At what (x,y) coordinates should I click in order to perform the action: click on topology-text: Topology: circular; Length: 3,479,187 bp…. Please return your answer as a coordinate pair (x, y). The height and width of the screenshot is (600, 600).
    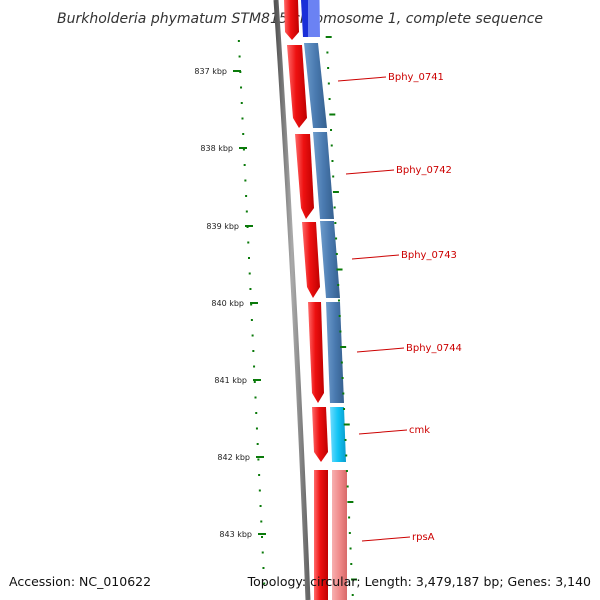
    Looking at the image, I should click on (419, 581).